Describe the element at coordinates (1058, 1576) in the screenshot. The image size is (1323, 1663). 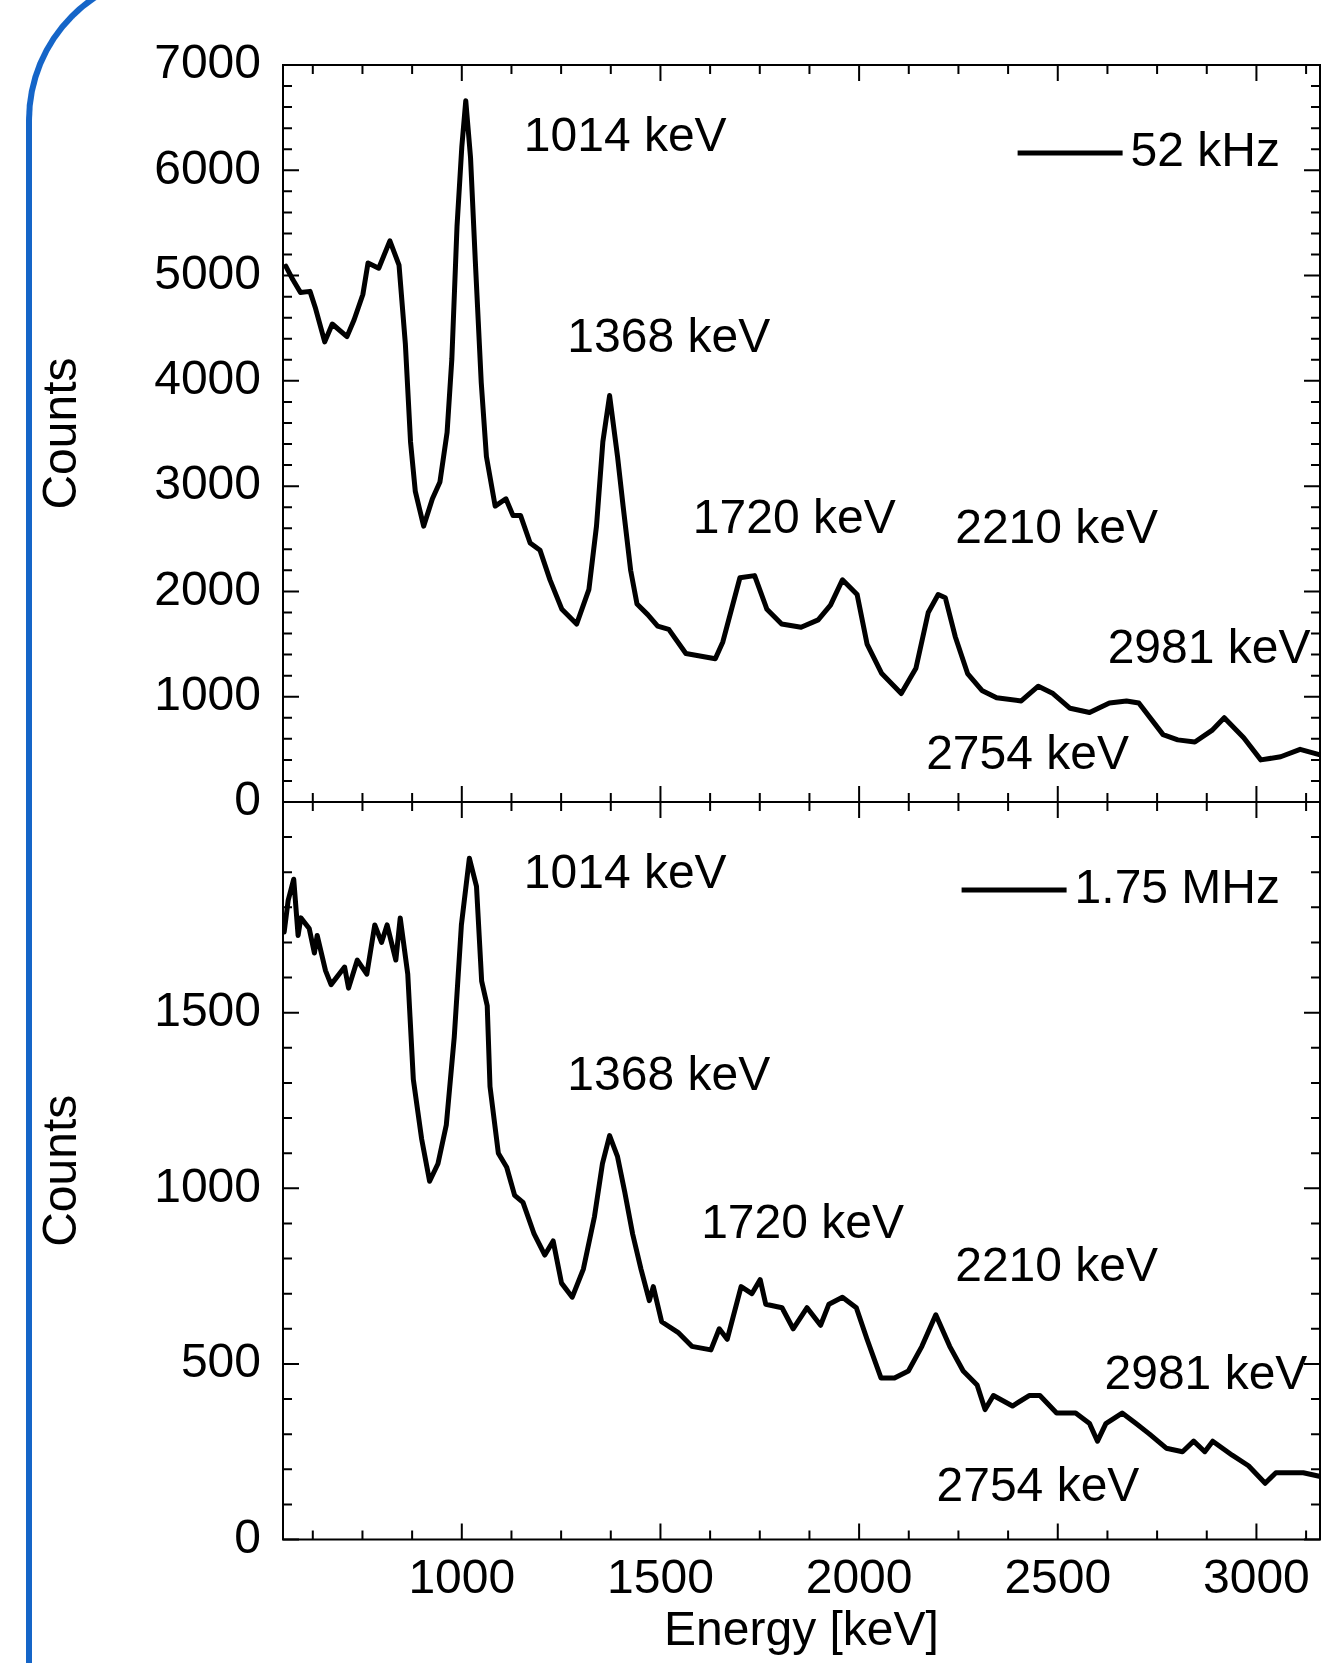
I see `x-tick-label: 2500` at that location.